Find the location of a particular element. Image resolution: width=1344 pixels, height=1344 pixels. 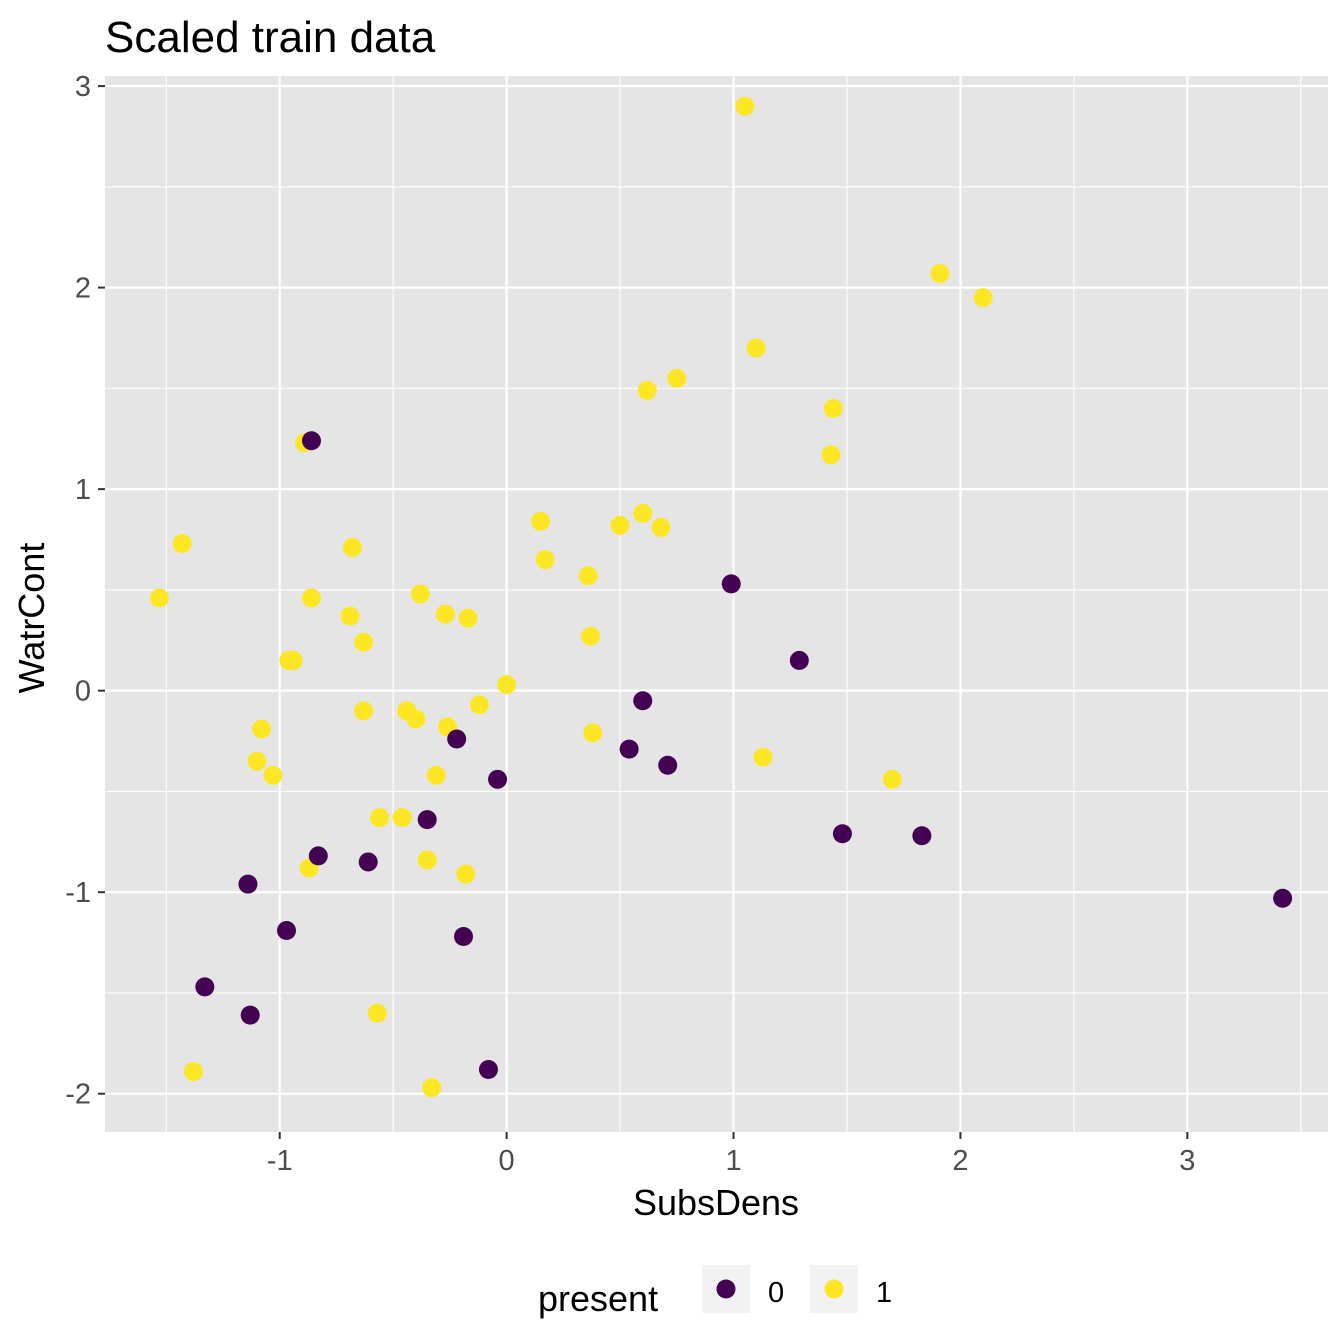

x-axis: -1 0 1 2 3 is located at coordinates (731, 1154).